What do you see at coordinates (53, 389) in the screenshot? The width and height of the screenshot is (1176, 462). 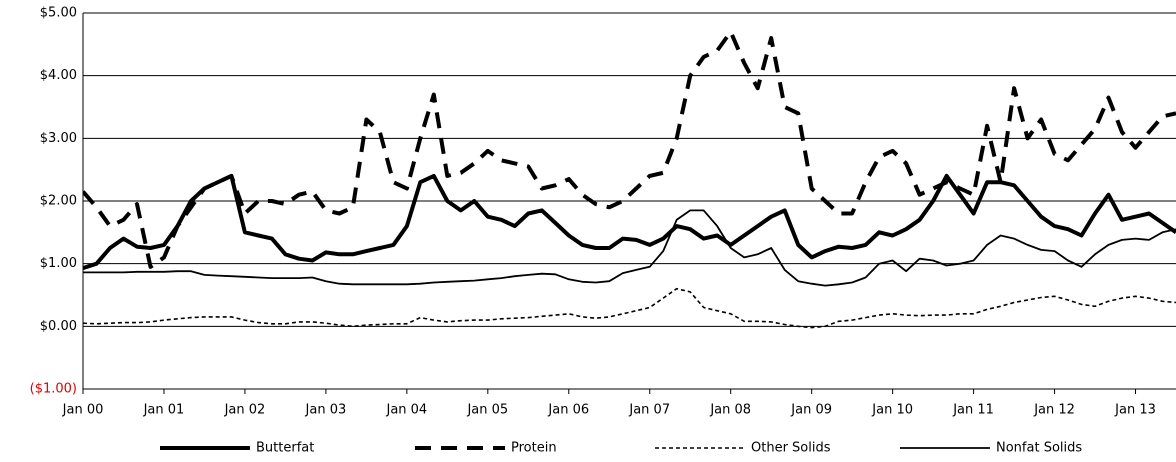 I see `y-tick-label: ($1.00)` at bounding box center [53, 389].